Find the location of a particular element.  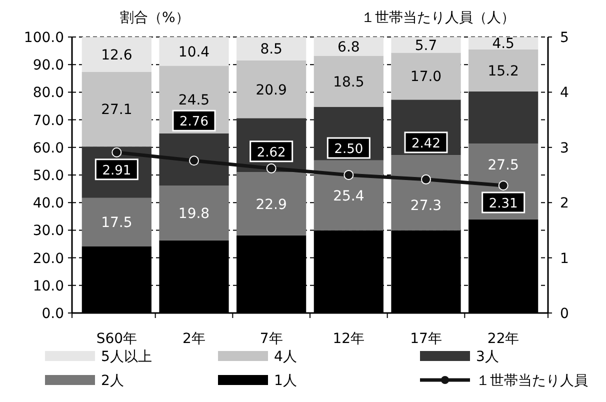

y2-tick-label: 2 is located at coordinates (564, 204).